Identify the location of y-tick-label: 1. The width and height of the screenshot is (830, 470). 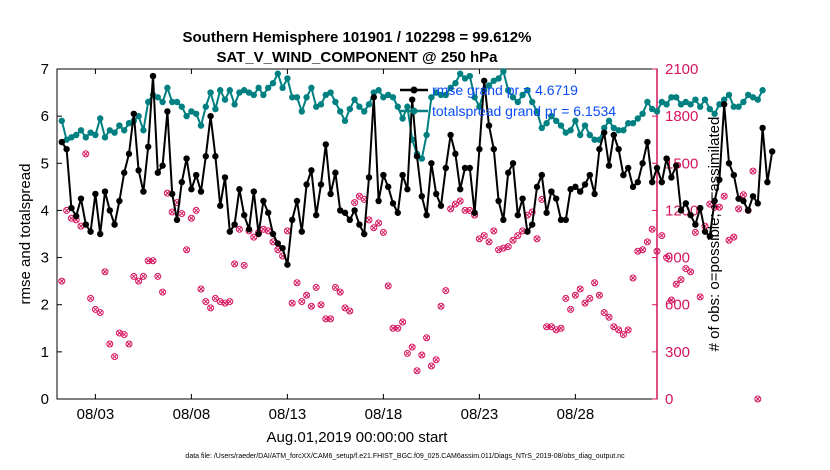
(45, 352).